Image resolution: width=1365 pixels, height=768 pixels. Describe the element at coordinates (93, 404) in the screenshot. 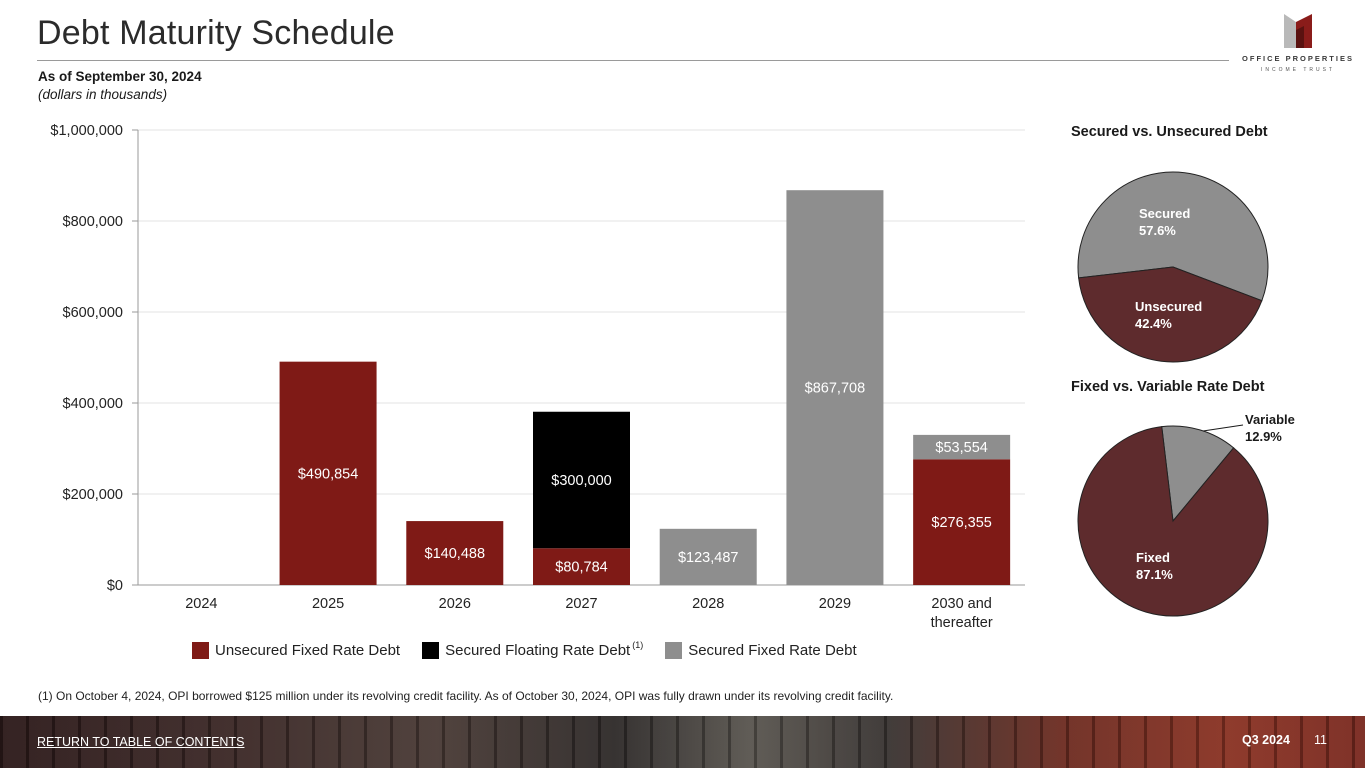

I see `y-tick-label: $400,000` at that location.